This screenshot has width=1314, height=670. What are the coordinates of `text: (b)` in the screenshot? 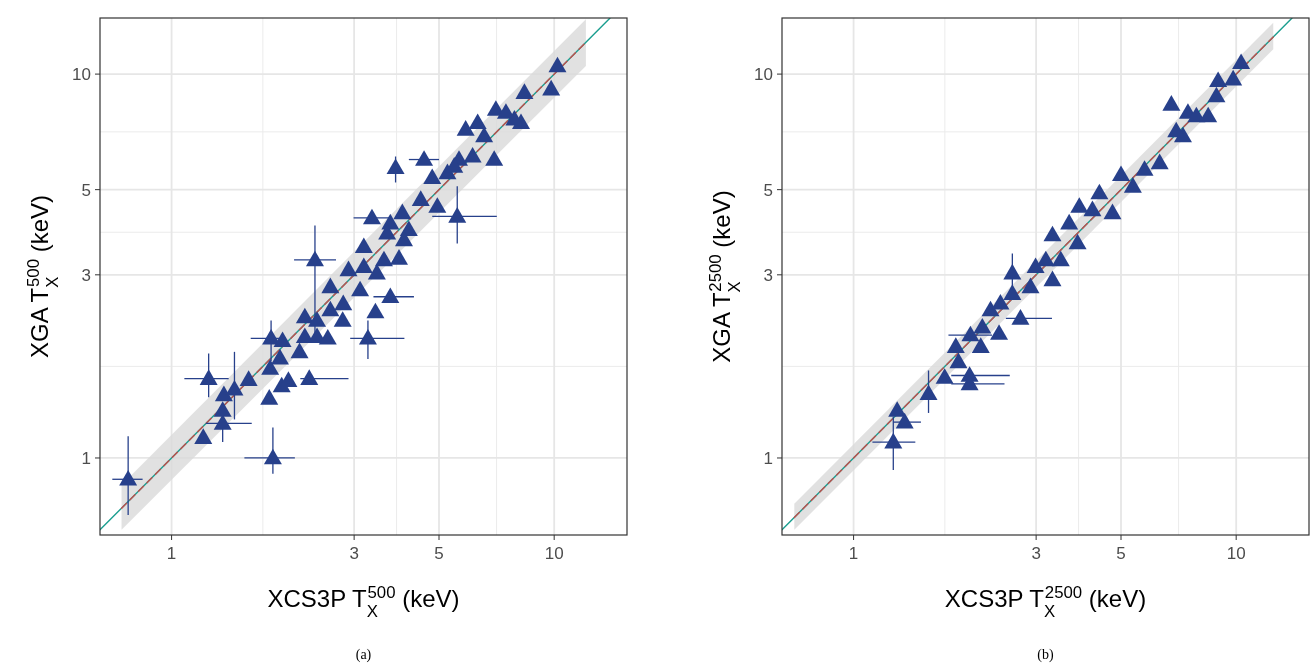 It's located at (1045, 655).